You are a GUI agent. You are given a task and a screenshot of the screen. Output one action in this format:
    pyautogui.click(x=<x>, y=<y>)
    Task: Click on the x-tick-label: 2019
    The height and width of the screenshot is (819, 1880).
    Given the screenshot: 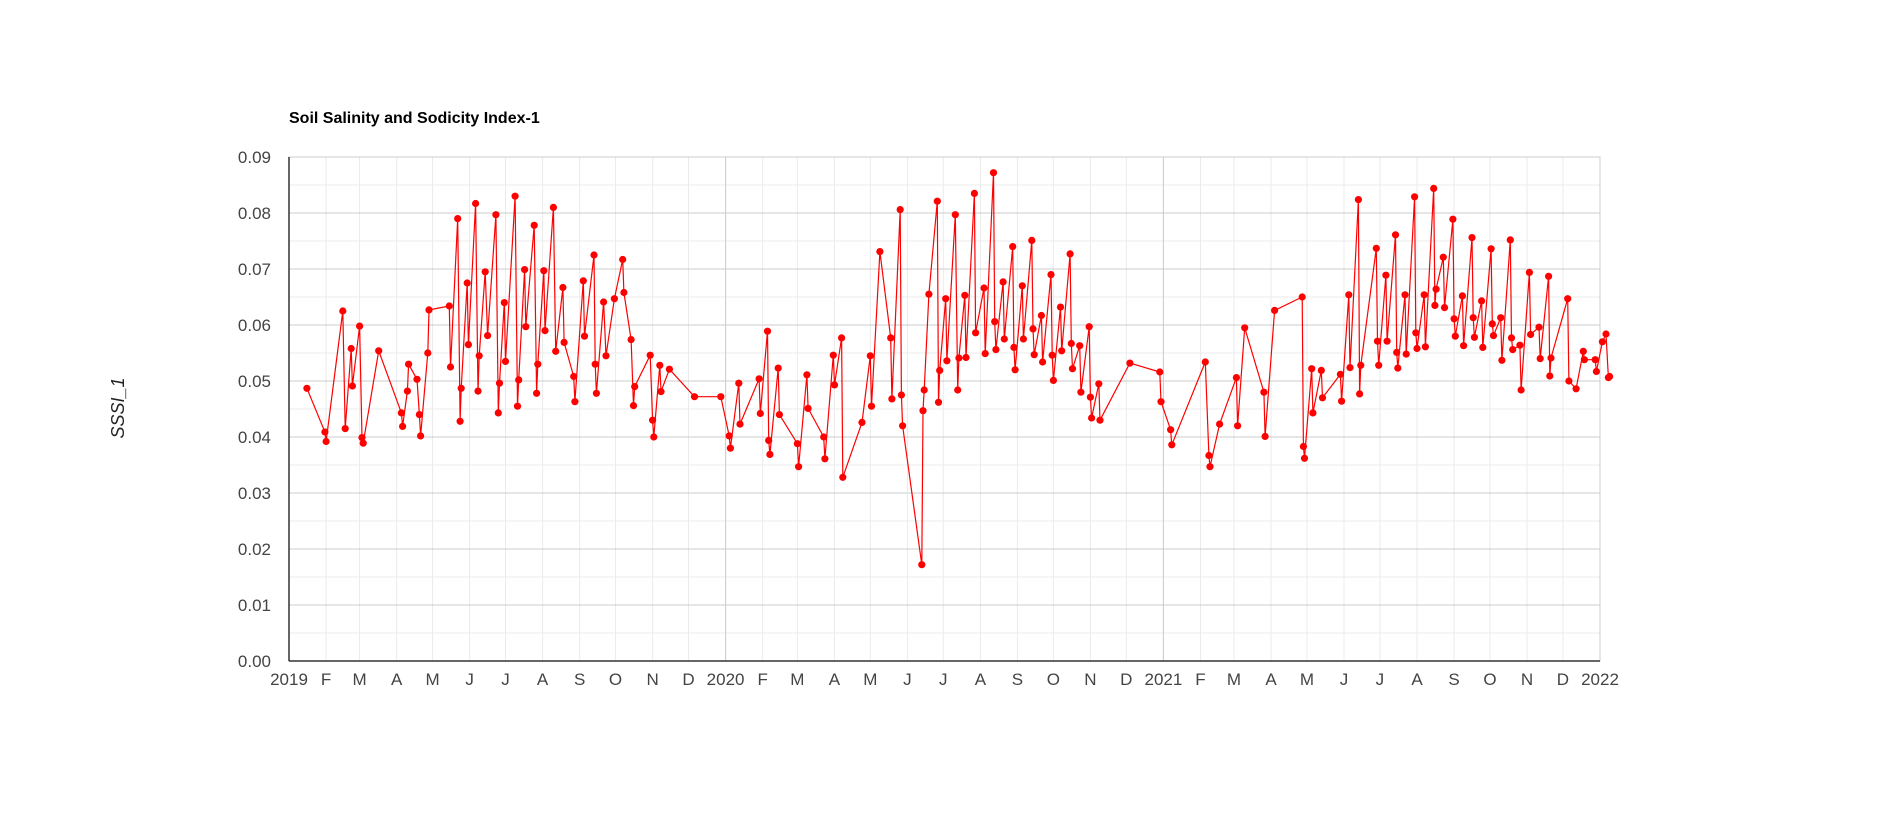 What is the action you would take?
    pyautogui.click(x=289, y=679)
    